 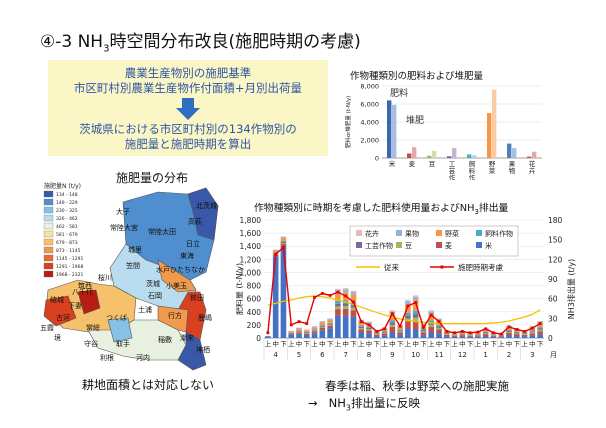 What do you see at coordinates (67, 227) in the screenshot?
I see `map-legend-label: 462 - 581` at bounding box center [67, 227].